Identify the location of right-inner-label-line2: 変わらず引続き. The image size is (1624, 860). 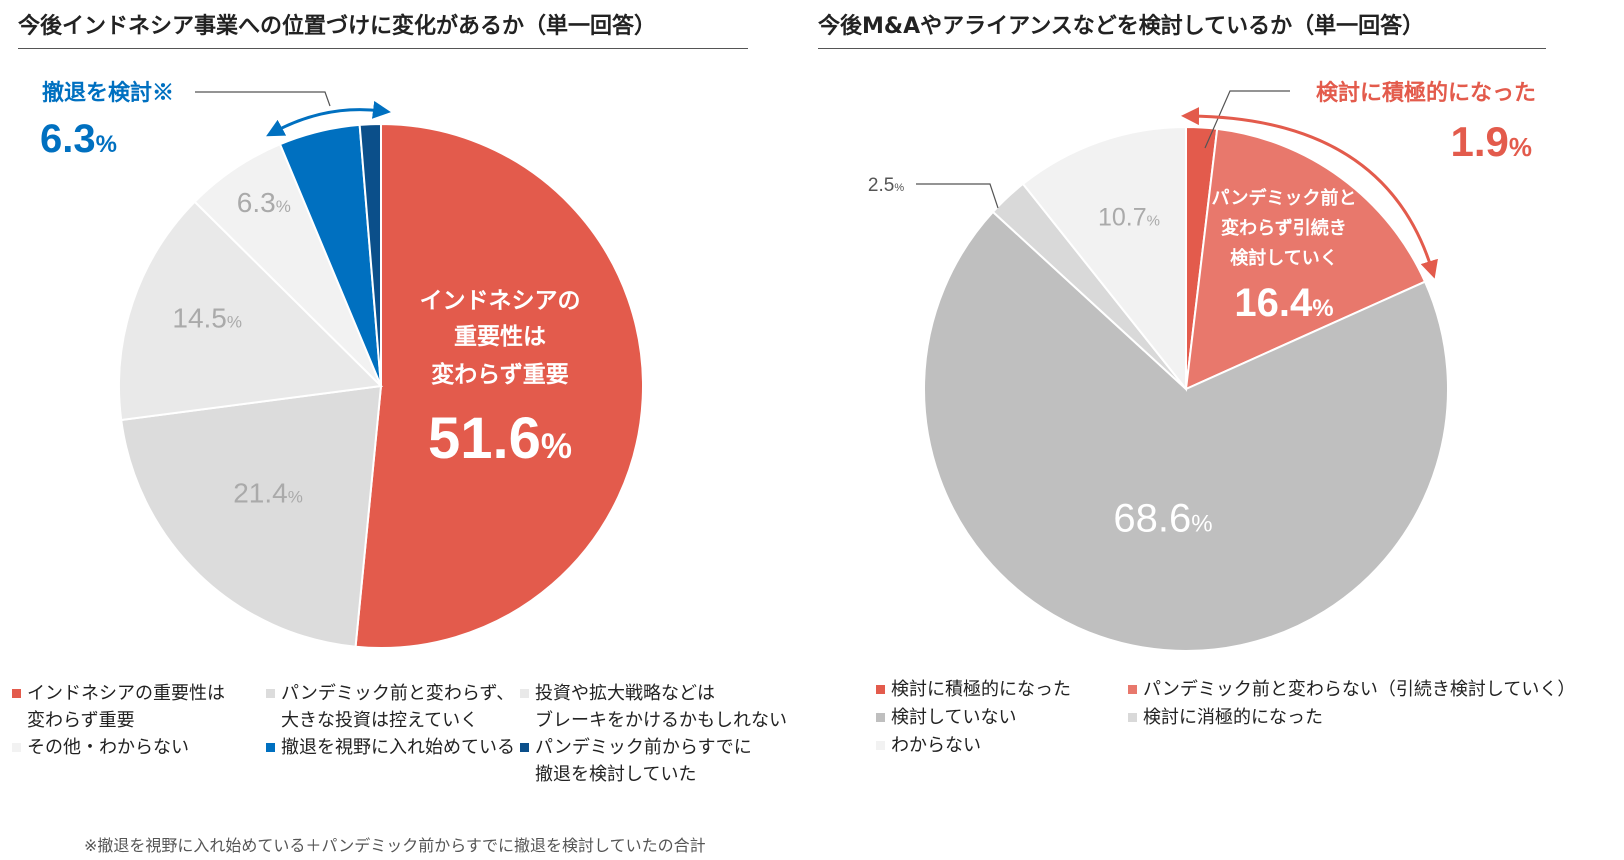
(1284, 228).